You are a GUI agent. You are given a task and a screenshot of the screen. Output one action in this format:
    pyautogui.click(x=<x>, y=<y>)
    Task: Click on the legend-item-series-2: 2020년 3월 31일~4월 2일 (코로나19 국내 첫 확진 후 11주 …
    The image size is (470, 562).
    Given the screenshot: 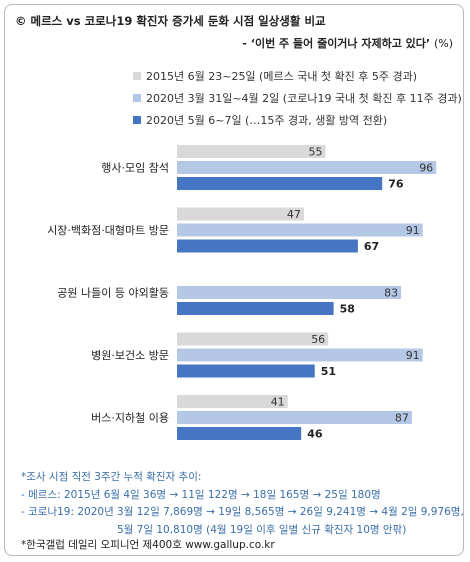 What is the action you would take?
    pyautogui.click(x=297, y=98)
    